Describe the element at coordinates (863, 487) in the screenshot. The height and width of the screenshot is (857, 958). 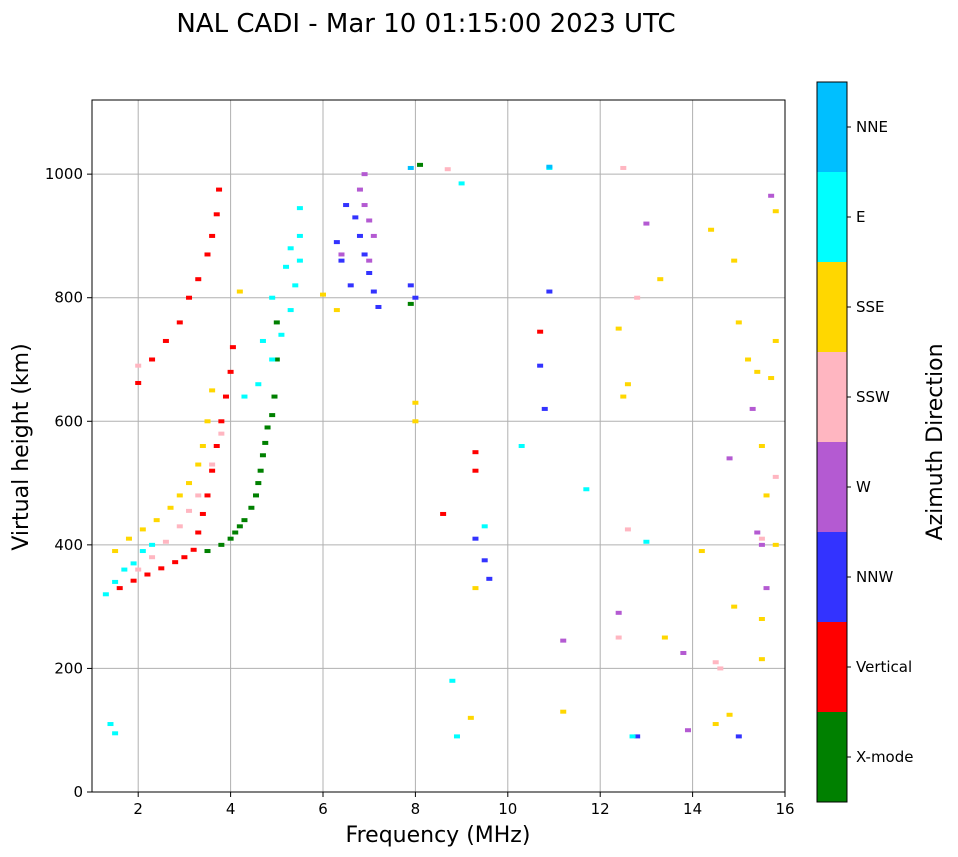
I see `colorbar-tick-label: W` at that location.